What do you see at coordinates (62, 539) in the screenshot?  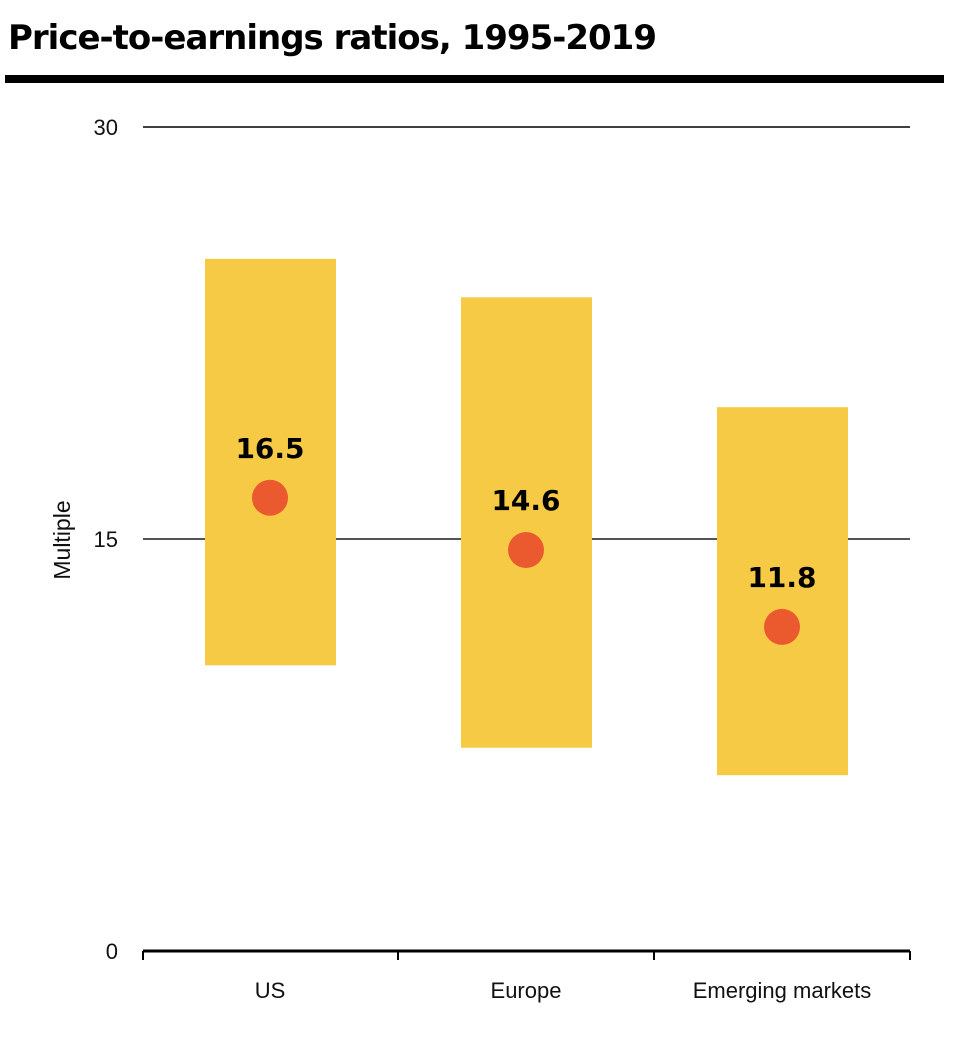 I see `y-axis-label: Multiple` at bounding box center [62, 539].